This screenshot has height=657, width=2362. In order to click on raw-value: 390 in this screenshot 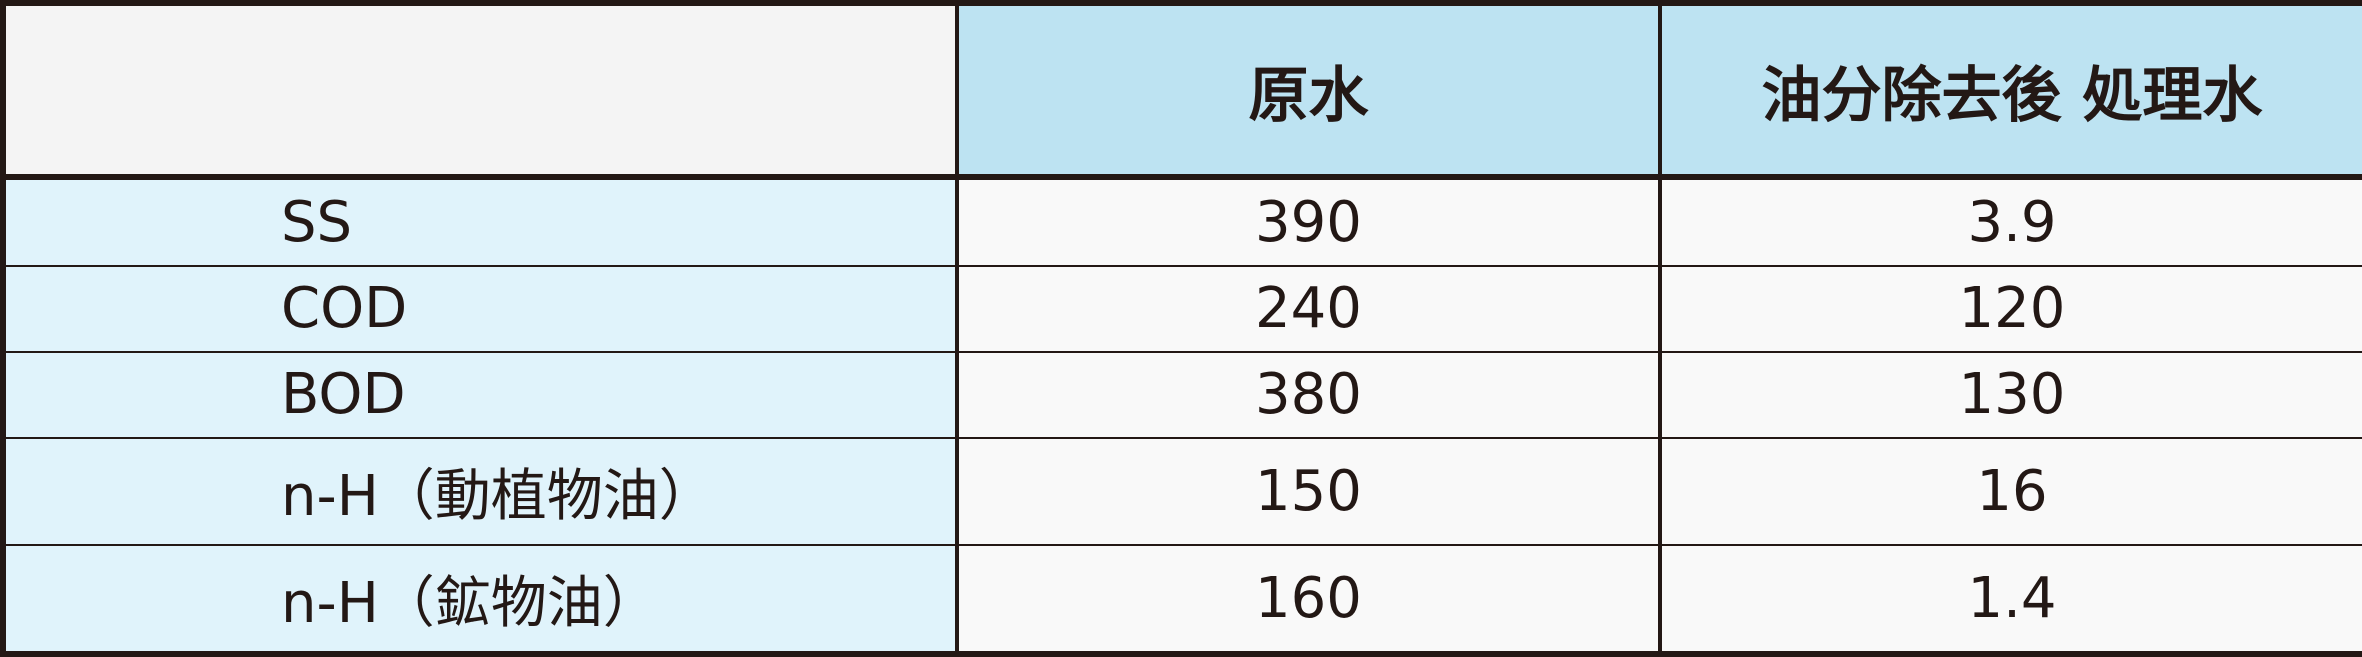, I will do `click(1308, 221)`.